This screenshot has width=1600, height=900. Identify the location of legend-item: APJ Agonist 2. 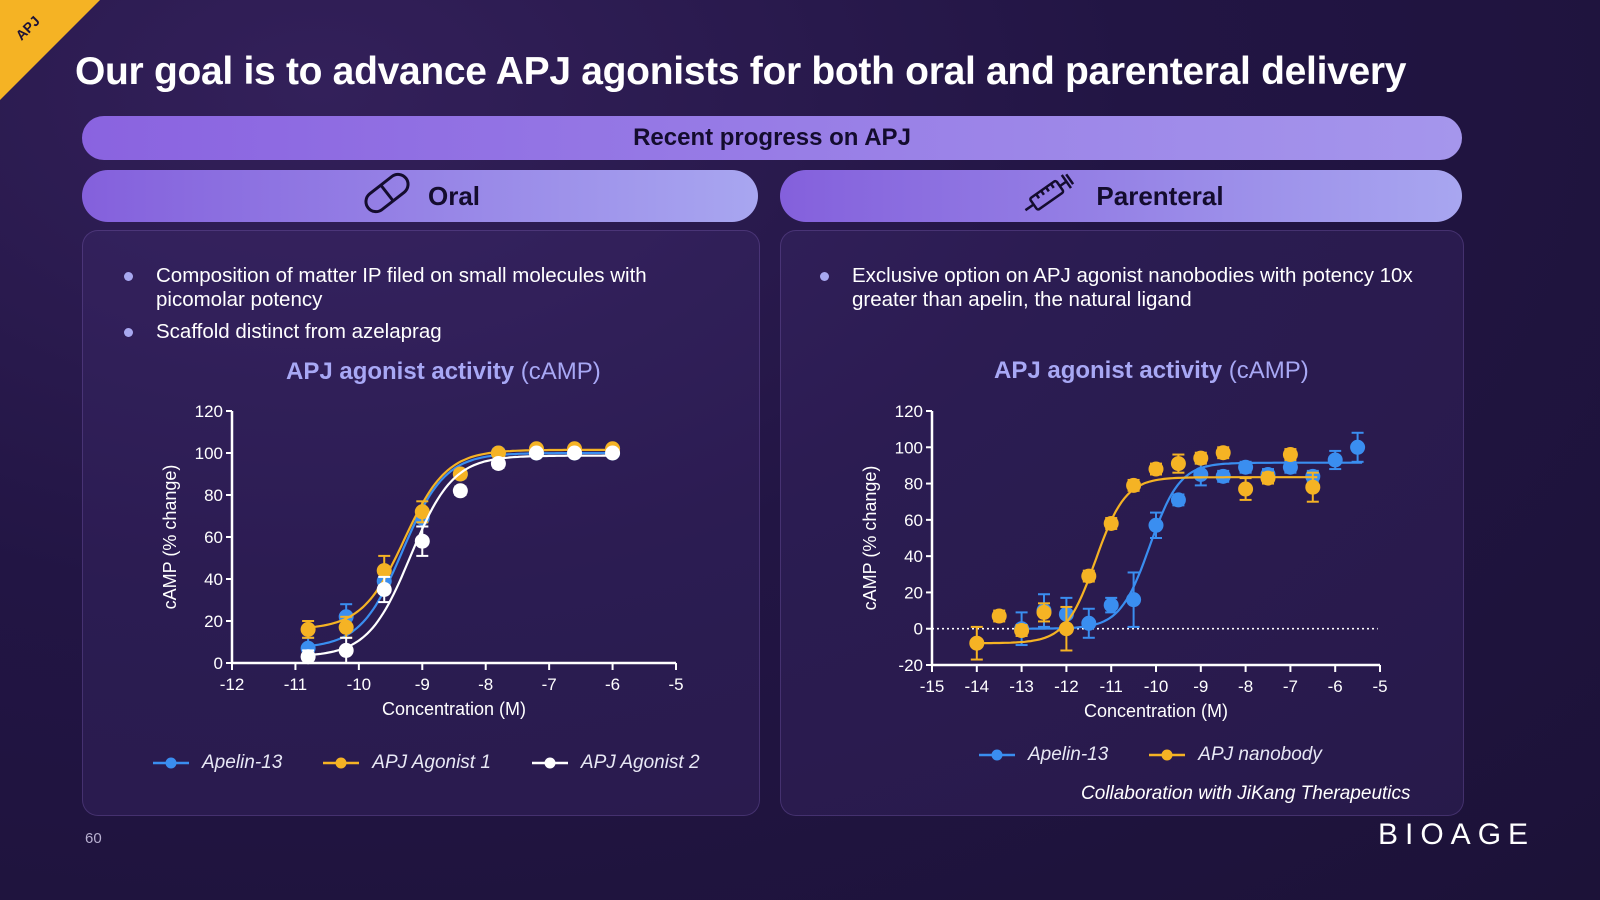
(615, 763).